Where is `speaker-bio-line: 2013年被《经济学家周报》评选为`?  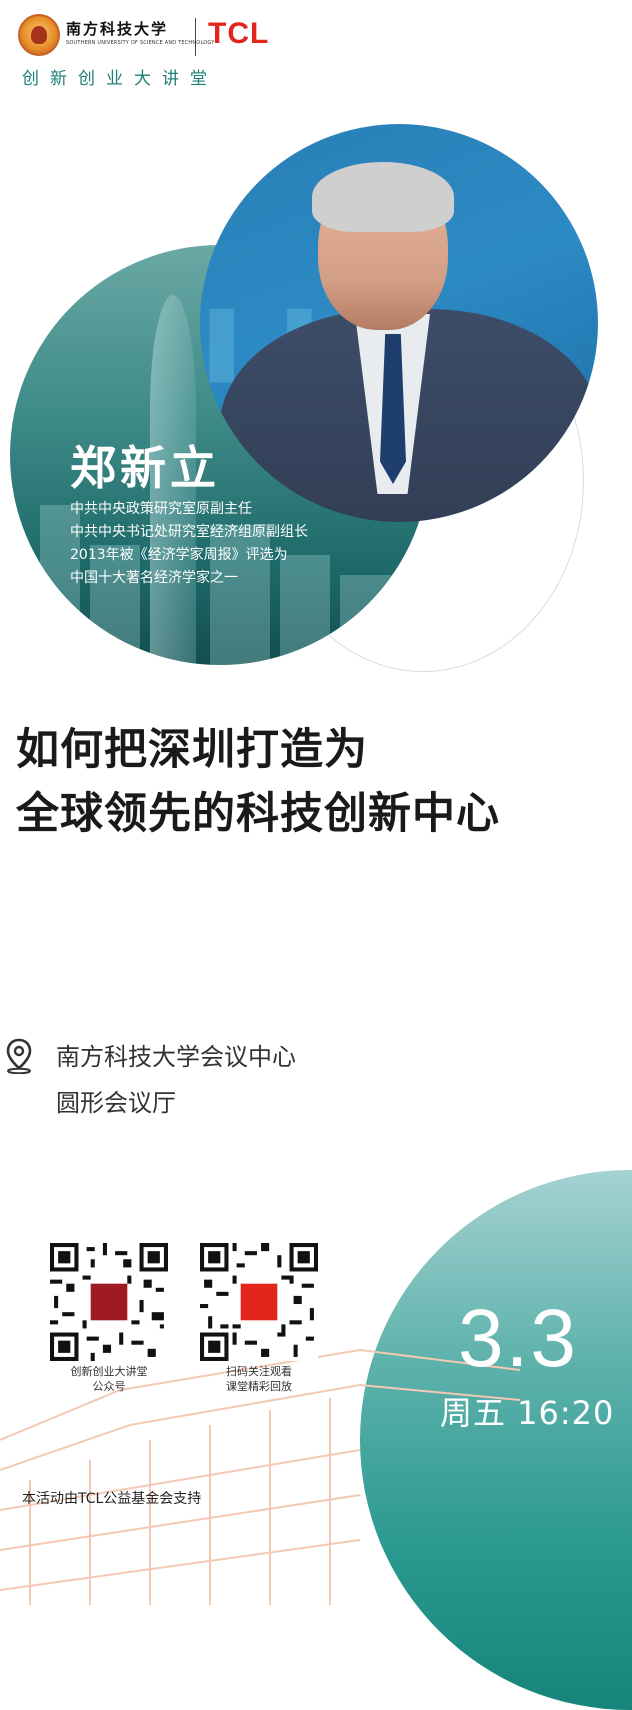
speaker-bio-line: 2013年被《经济学家周报》评选为 is located at coordinates (179, 555).